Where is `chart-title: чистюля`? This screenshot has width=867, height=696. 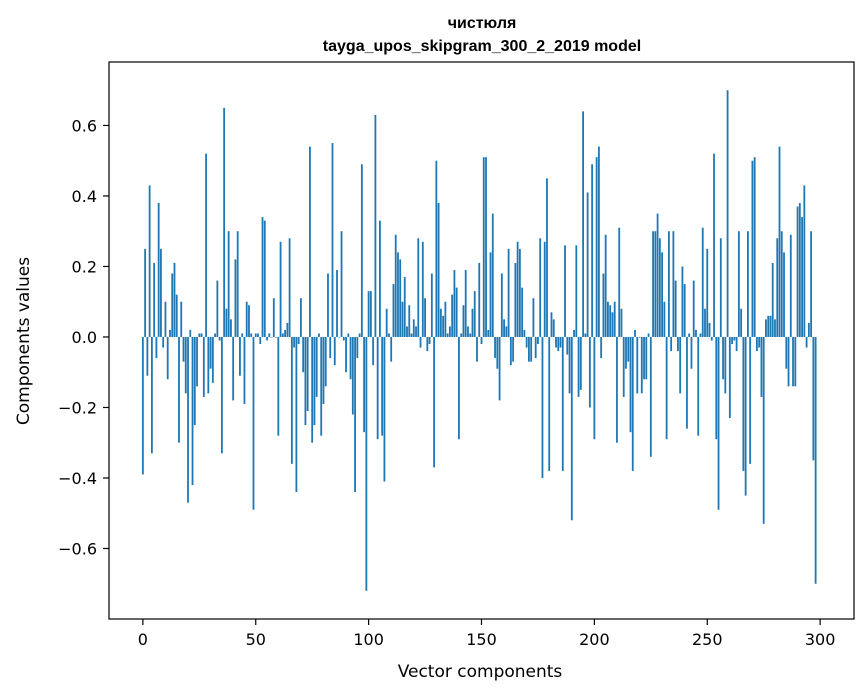
chart-title: чистюля is located at coordinates (482, 23).